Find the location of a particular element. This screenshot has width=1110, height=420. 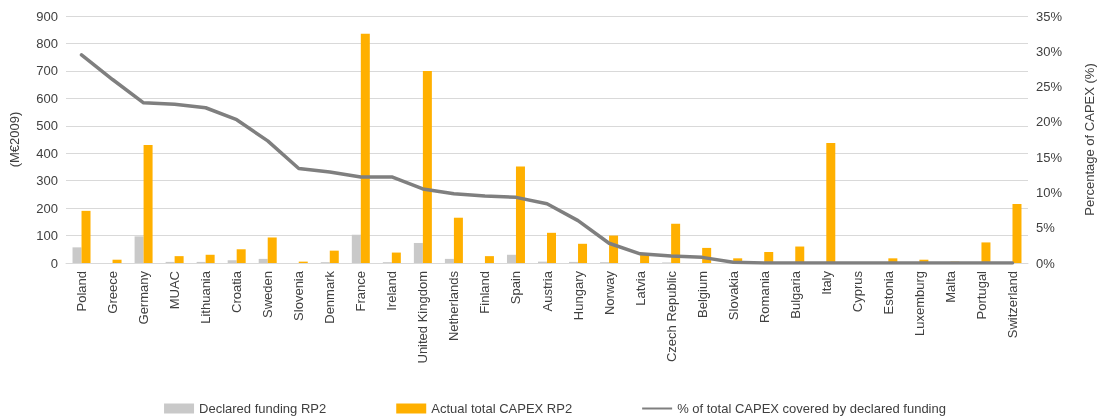

x-tick-label: Estonia is located at coordinates (888, 292).